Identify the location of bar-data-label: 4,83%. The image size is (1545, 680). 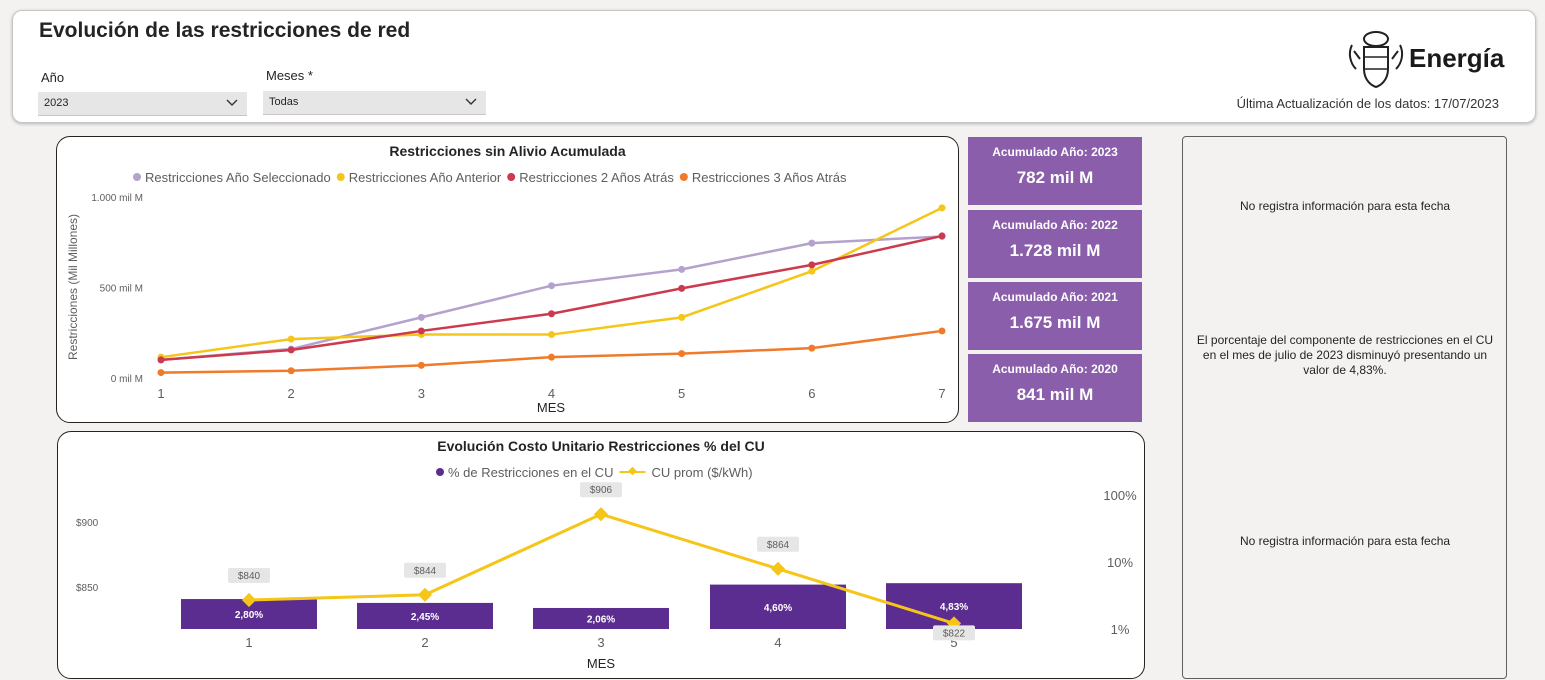
(954, 607).